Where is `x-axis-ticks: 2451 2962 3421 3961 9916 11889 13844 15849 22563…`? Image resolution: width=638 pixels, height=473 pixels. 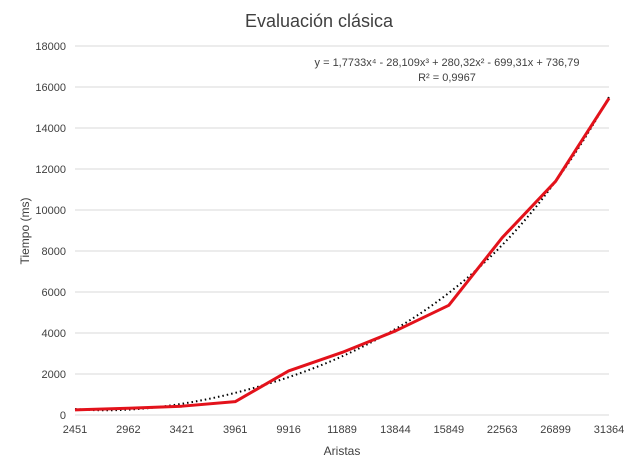
x-axis-ticks: 2451 2962 3421 3961 9916 11889 13844 15849 22563… is located at coordinates (344, 430).